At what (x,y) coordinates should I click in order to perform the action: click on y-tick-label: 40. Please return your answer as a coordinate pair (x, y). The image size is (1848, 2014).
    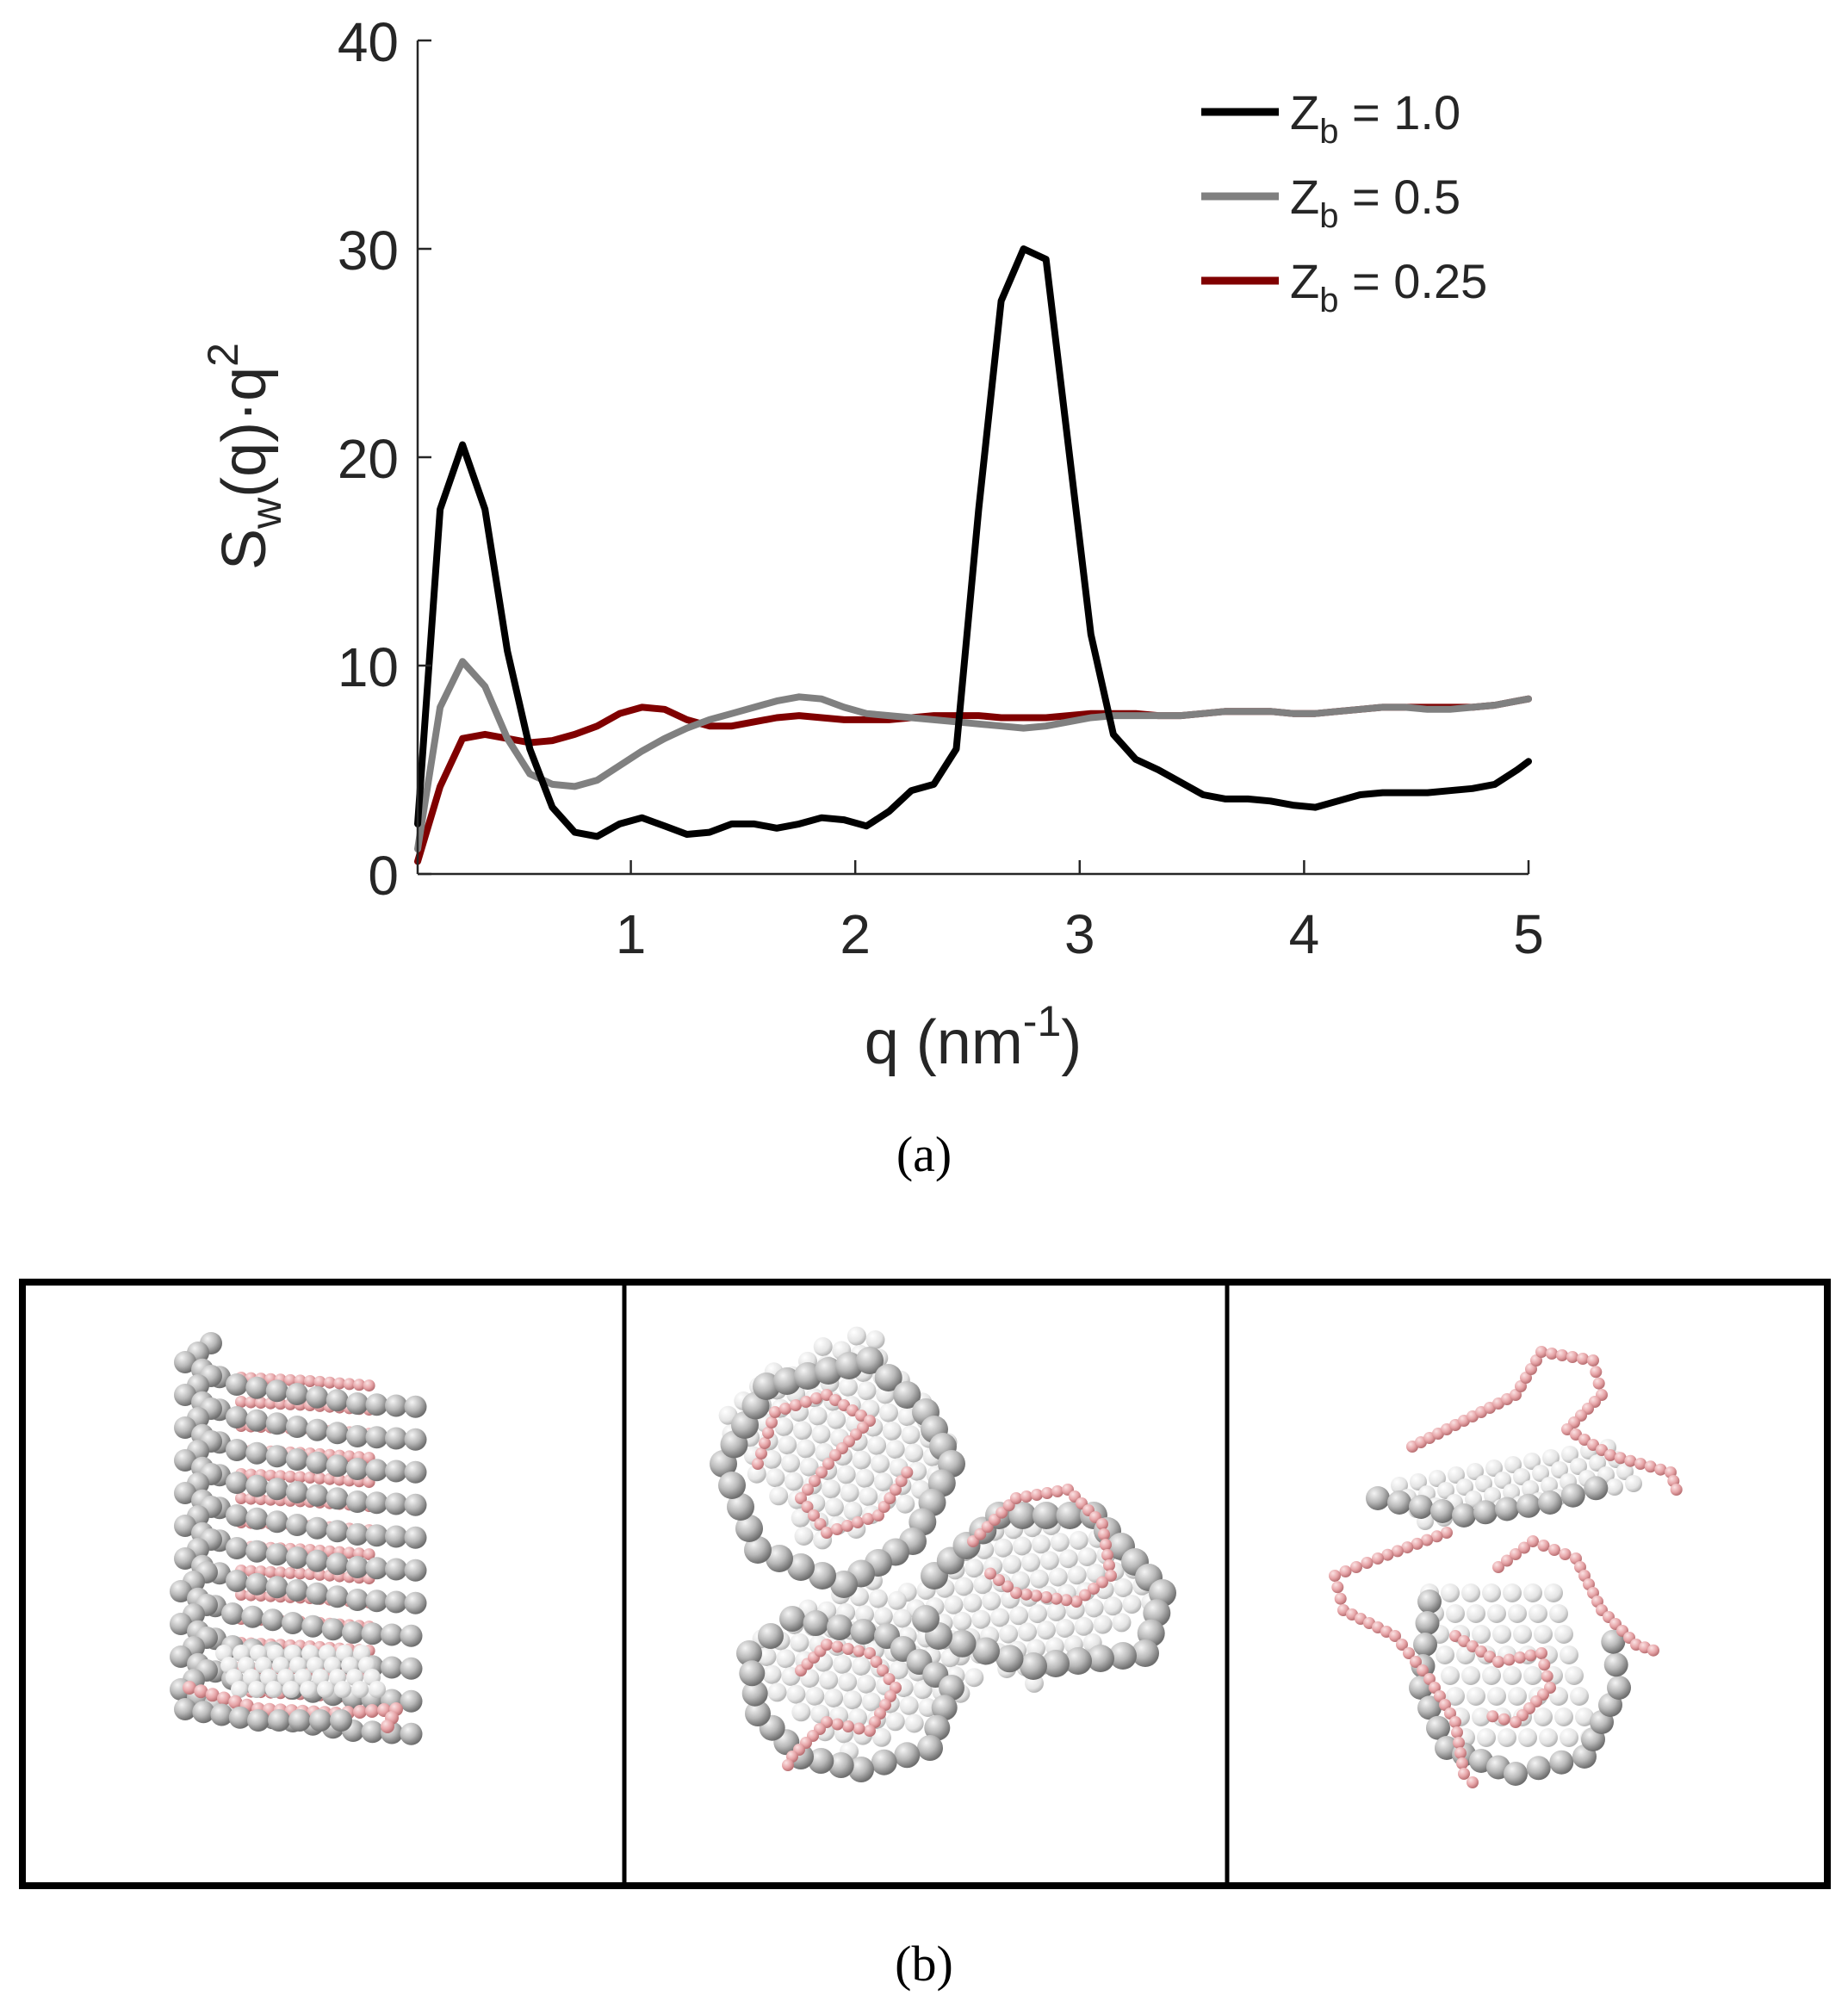
    Looking at the image, I should click on (368, 42).